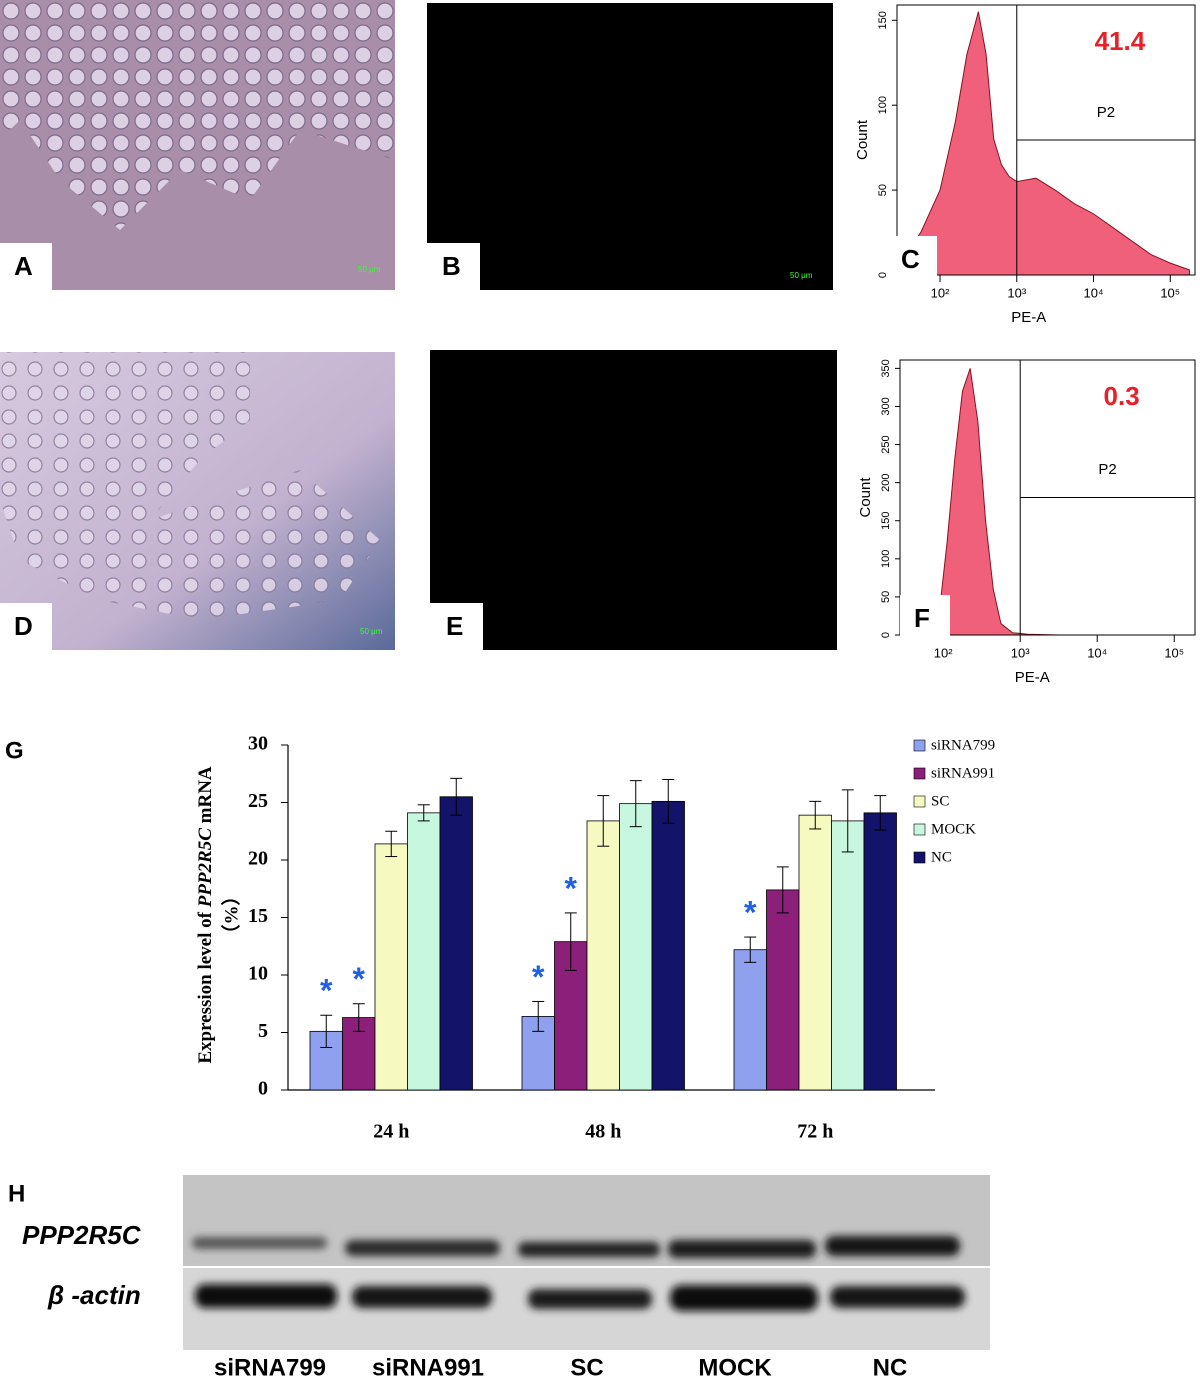 The width and height of the screenshot is (1200, 1391). I want to click on y-tick-label: 15, so click(258, 916).